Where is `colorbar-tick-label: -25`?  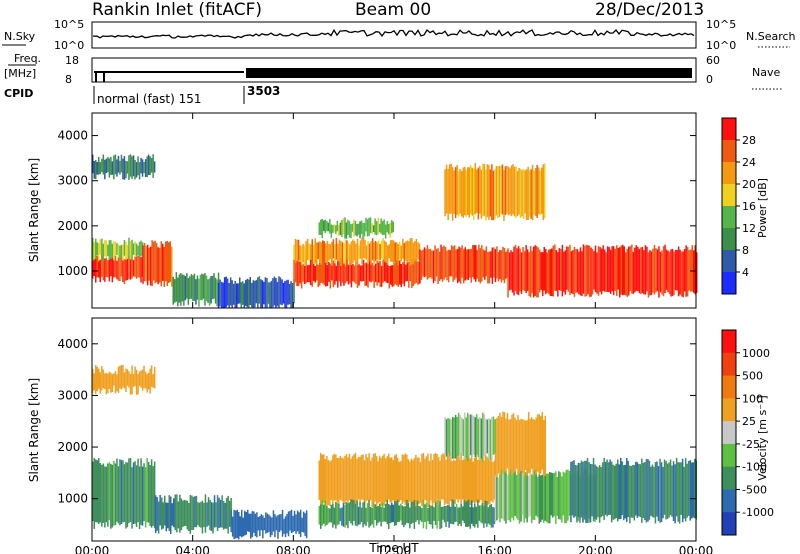
colorbar-tick-label: -25 is located at coordinates (751, 444).